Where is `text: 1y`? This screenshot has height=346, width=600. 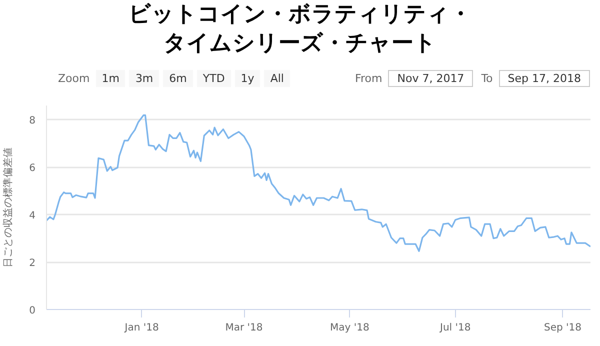 text: 1y is located at coordinates (247, 78).